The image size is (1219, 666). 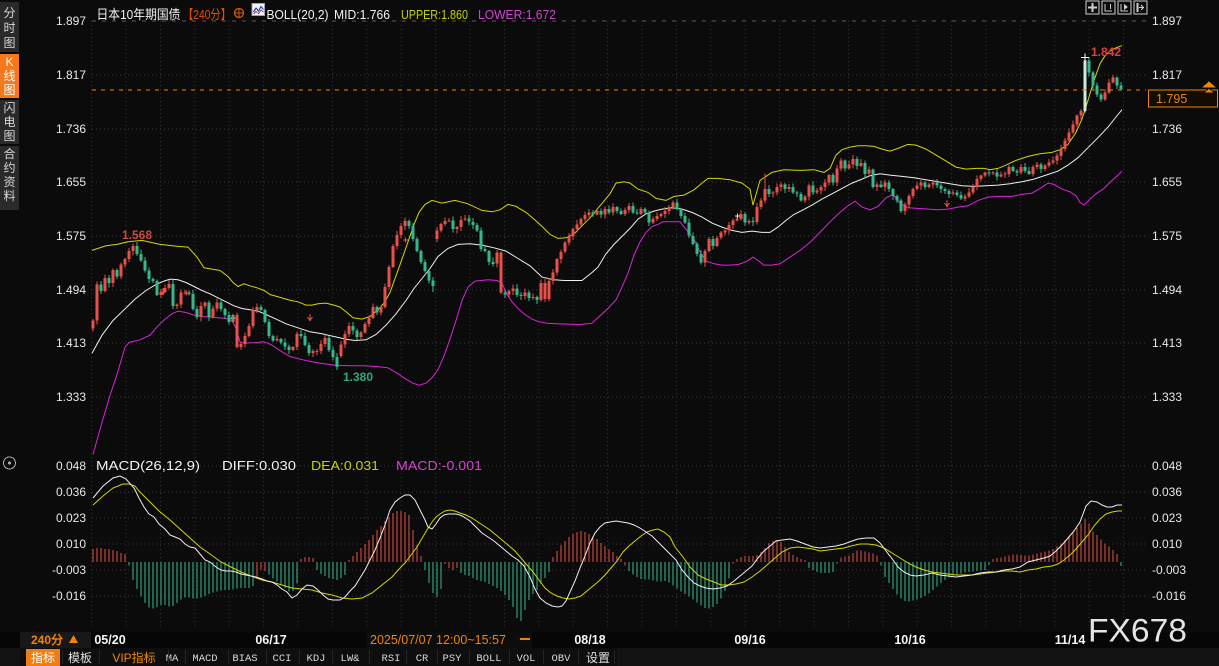 What do you see at coordinates (391, 659) in the screenshot?
I see `svg-text: RSI` at bounding box center [391, 659].